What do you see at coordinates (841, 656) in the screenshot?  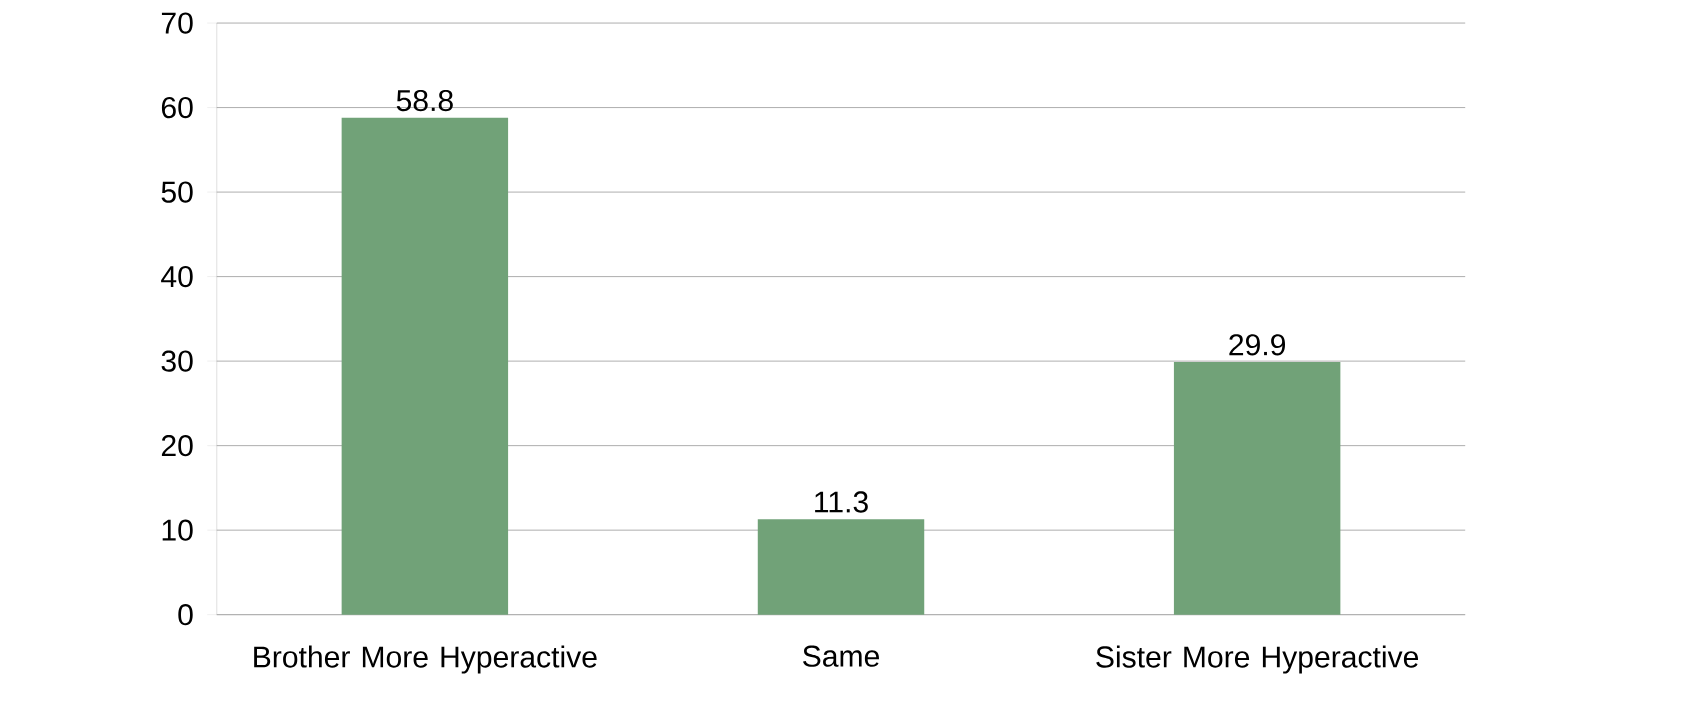 I see `x-tick-label: Same` at bounding box center [841, 656].